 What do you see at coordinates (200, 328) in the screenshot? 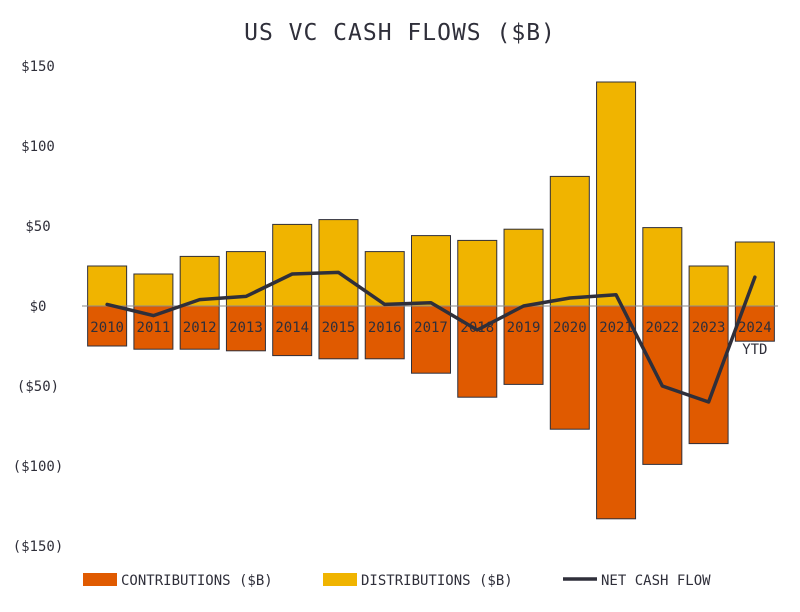
I see `x-tick-label-2012: 2012` at bounding box center [200, 328].